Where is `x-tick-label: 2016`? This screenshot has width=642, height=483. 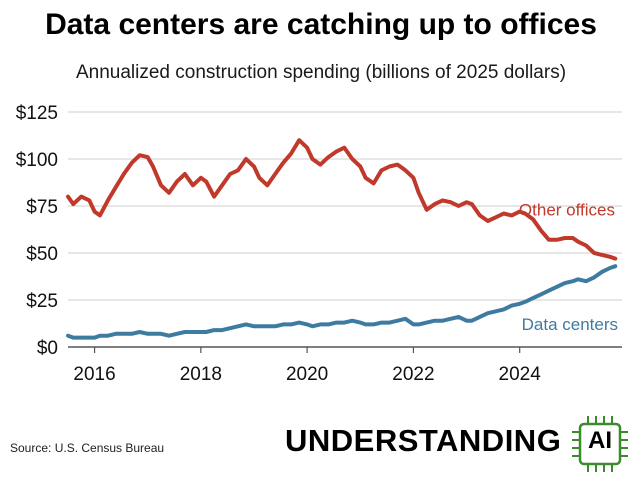
x-tick-label: 2016 is located at coordinates (94, 374).